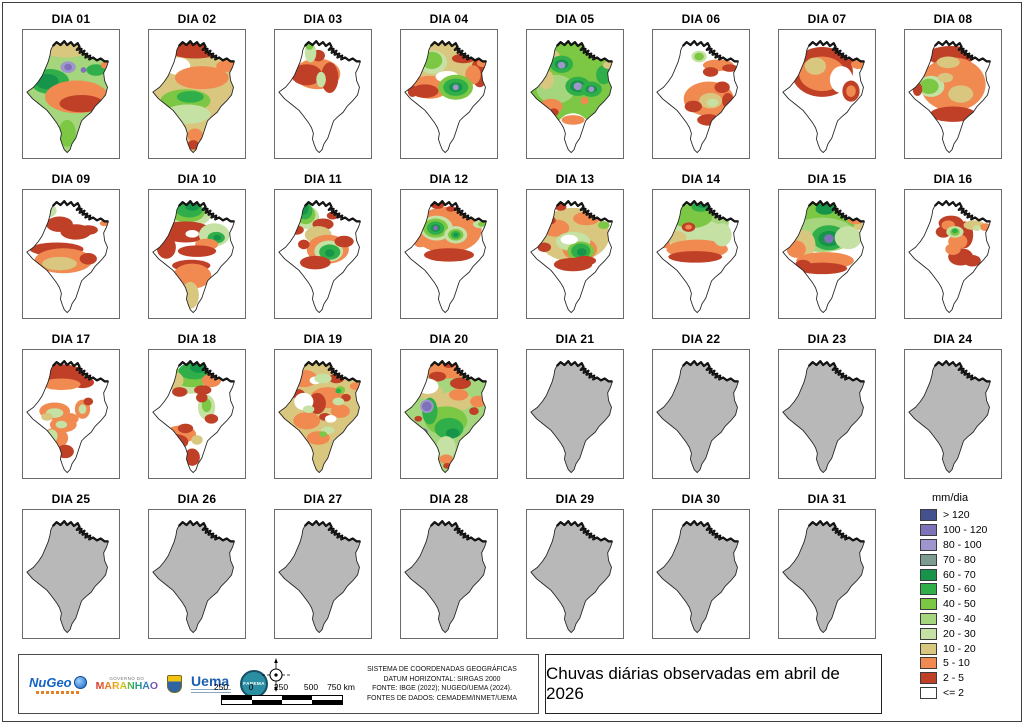 This screenshot has height=724, width=1024. What do you see at coordinates (442, 698) in the screenshot?
I see `crs-line: FONTES DE DADOS: CEMADEM/INMET/UEMA` at bounding box center [442, 698].